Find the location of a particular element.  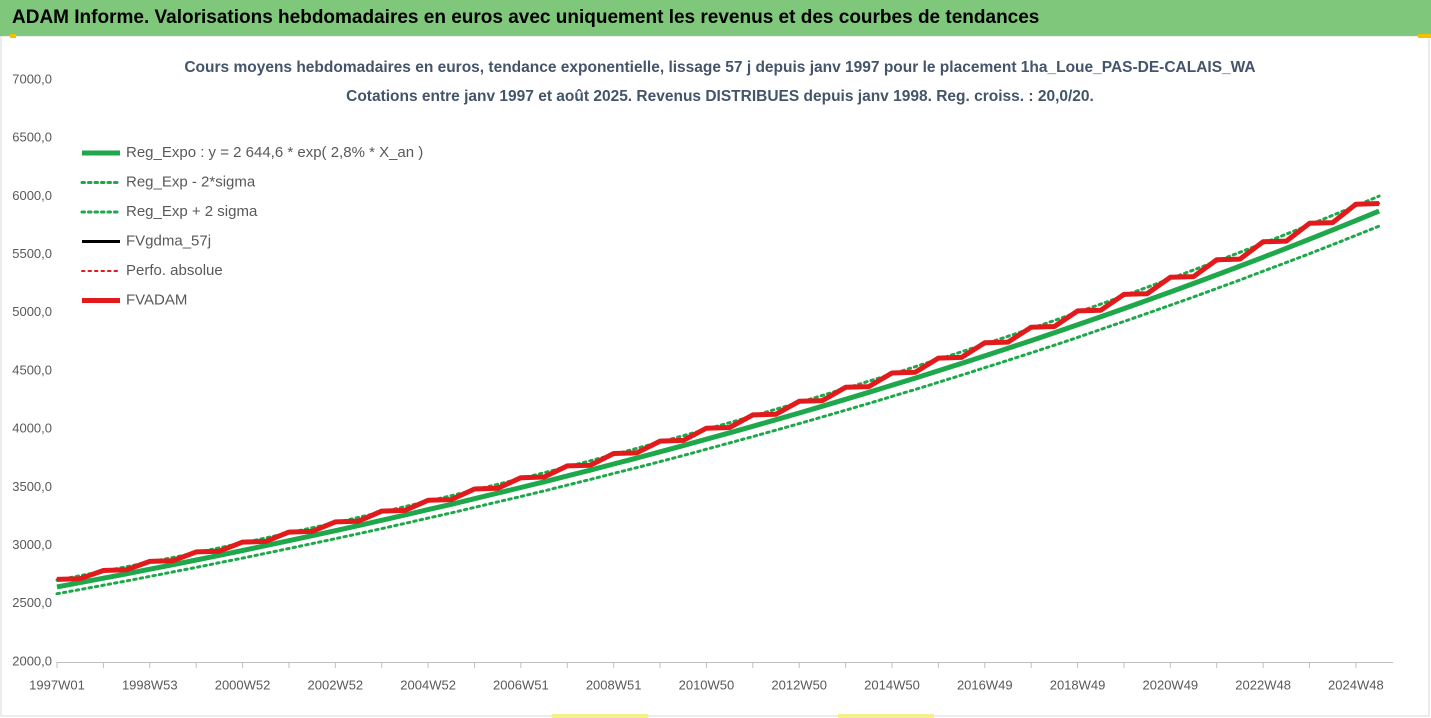

y-tick-label: 6500,0 is located at coordinates (32, 137).